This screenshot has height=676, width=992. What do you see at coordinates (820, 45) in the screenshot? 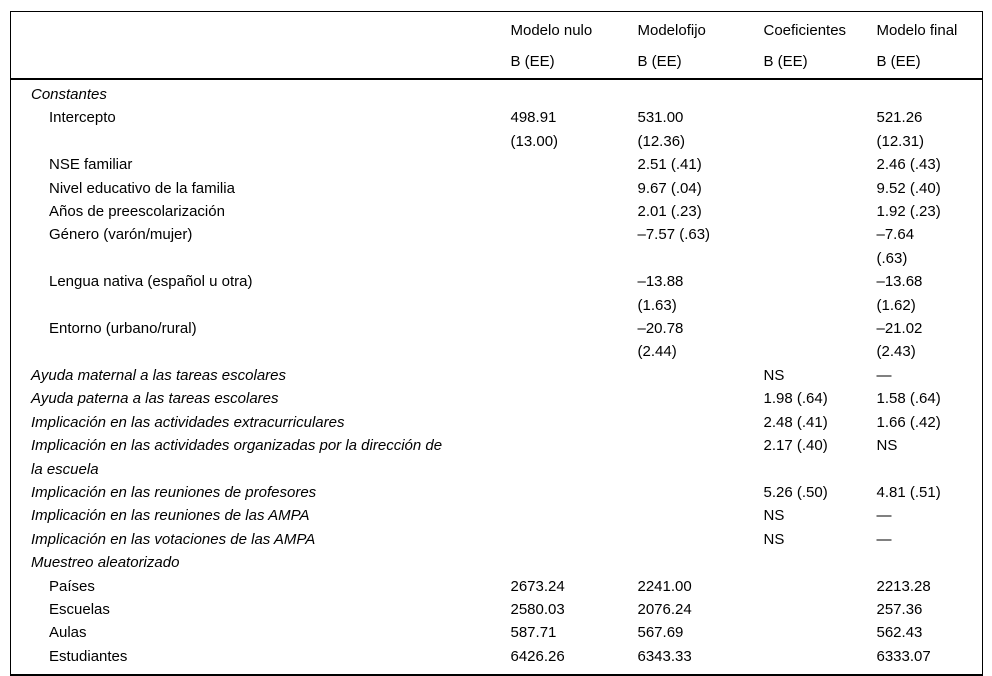
I see `header-col-coeficientes: Coeficientes B (EE)` at bounding box center [820, 45].